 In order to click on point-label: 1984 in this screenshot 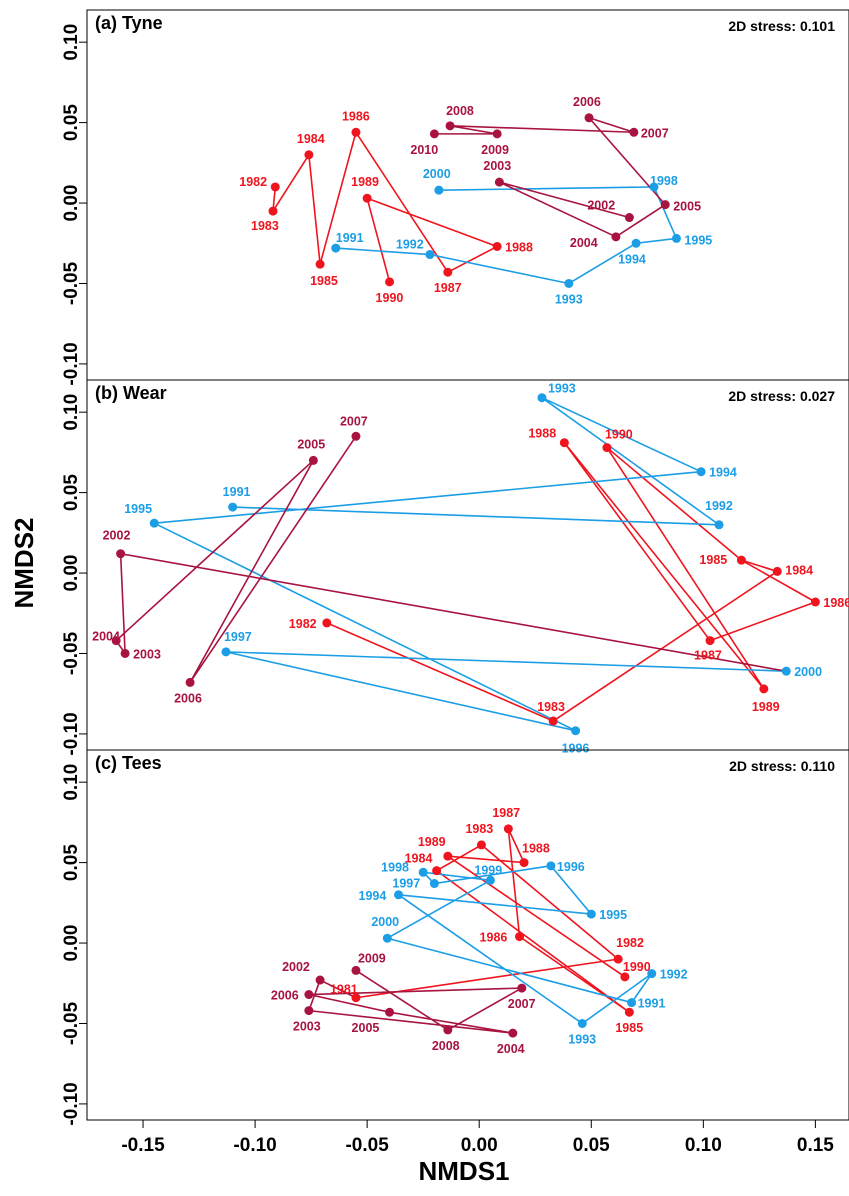, I will do `click(799, 570)`.